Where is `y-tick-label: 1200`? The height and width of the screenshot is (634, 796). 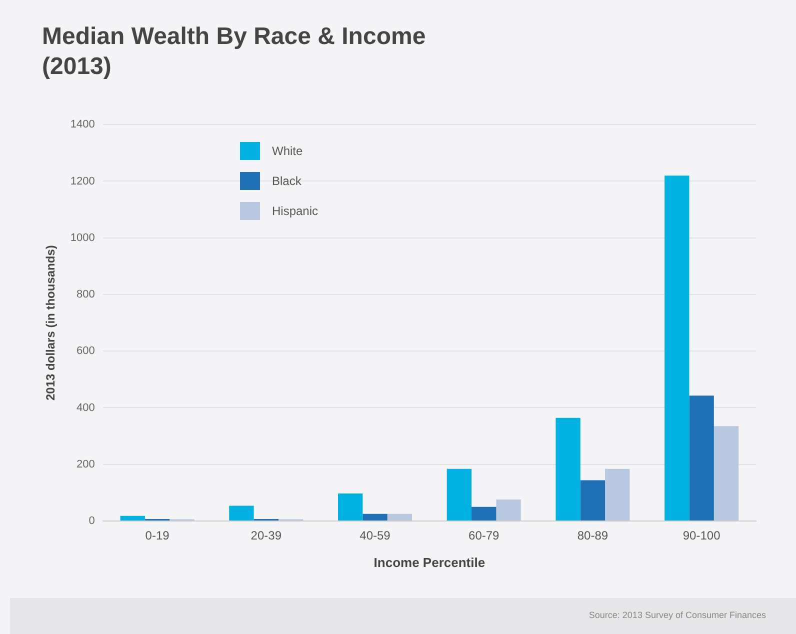
y-tick-label: 1200 is located at coordinates (82, 181).